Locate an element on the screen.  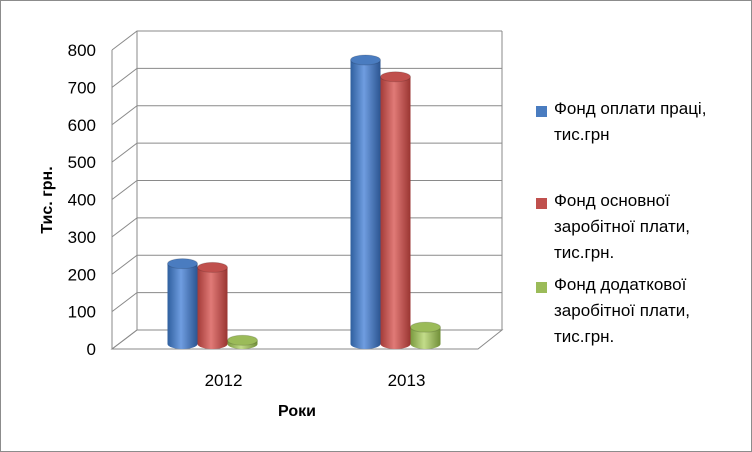
x-tick-label: 2012 is located at coordinates (224, 380).